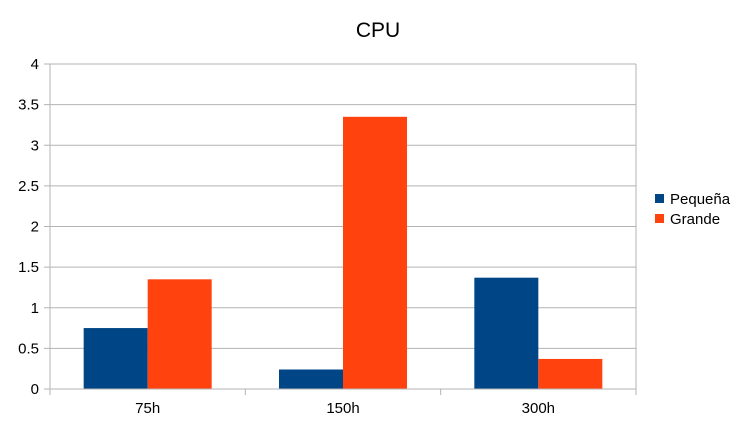 Image resolution: width=756 pixels, height=425 pixels. I want to click on x-axis-ticks: 75h 150h 300h, so click(345, 408).